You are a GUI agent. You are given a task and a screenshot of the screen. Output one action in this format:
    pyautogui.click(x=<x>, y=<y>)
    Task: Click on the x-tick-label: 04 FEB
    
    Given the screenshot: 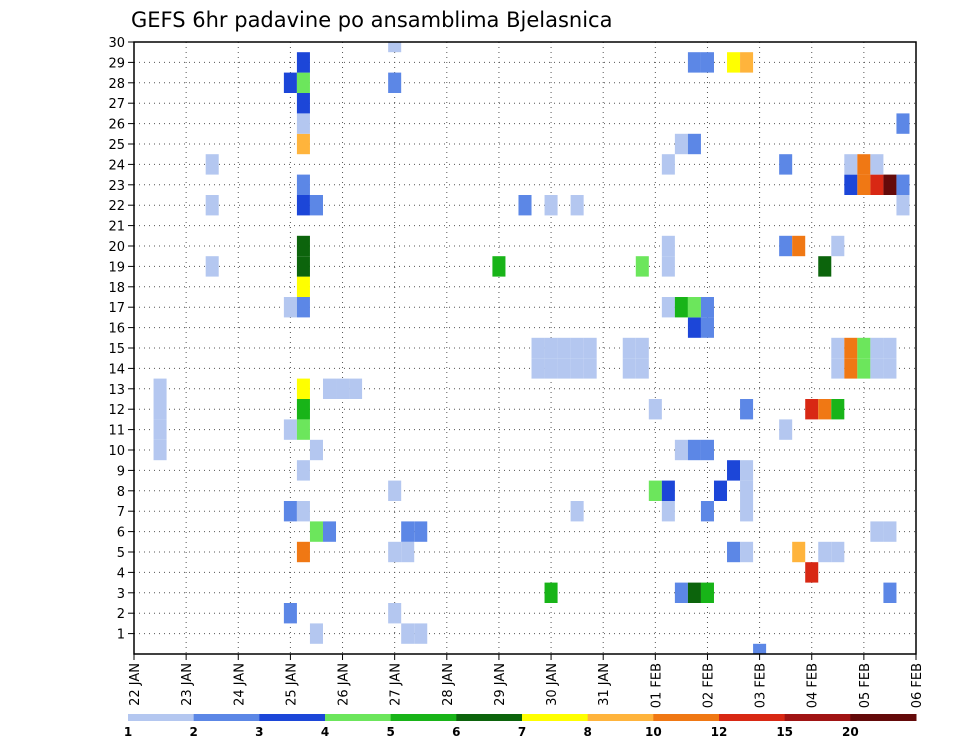 What is the action you would take?
    pyautogui.click(x=813, y=685)
    